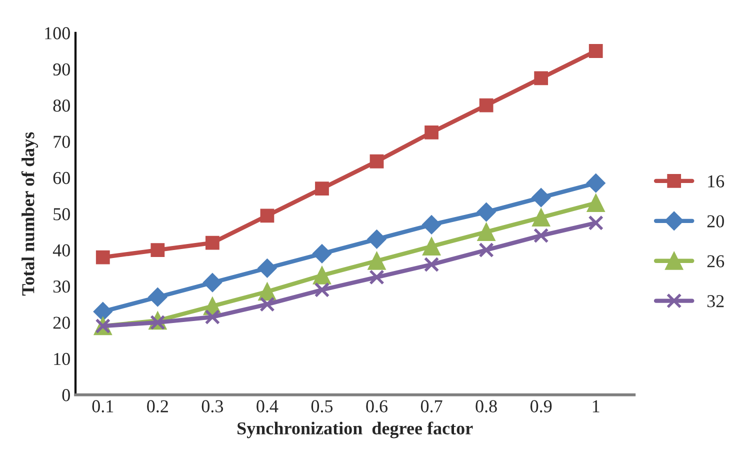 The image size is (755, 470). Describe the element at coordinates (103, 406) in the screenshot. I see `x-tick-label: 0.1` at that location.